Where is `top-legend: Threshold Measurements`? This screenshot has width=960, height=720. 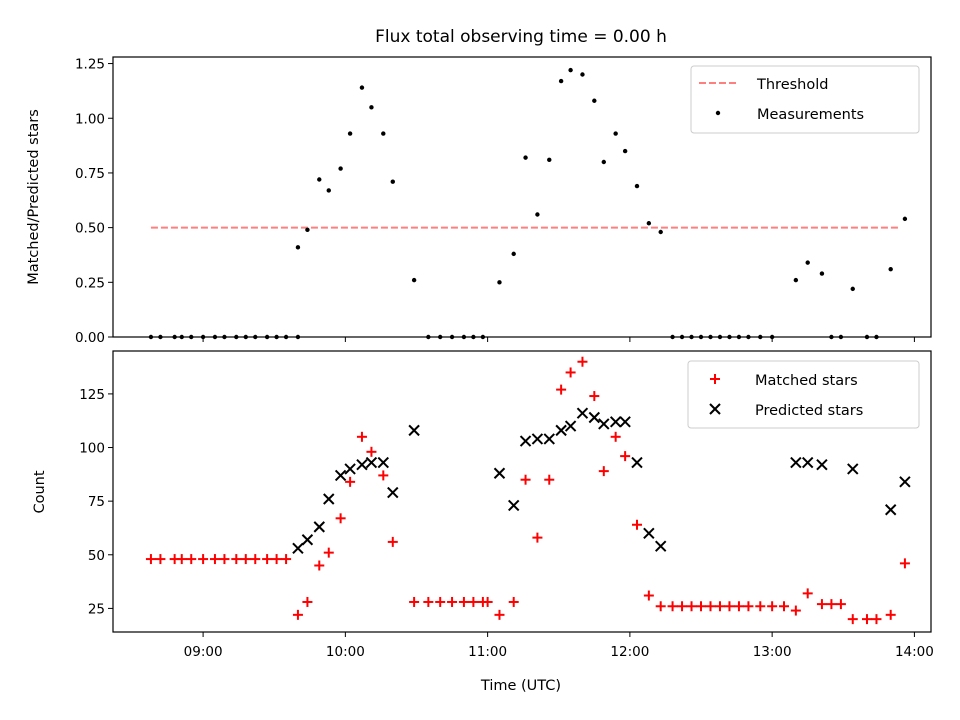
top-legend: Threshold Measurements is located at coordinates (805, 99).